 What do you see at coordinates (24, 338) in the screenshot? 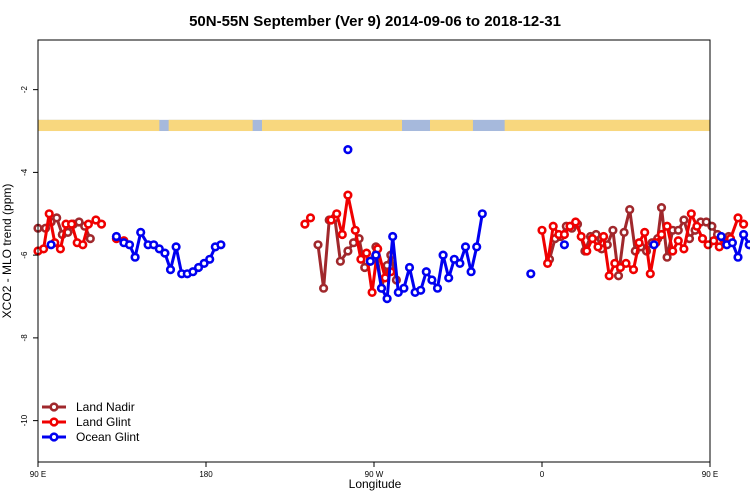
I see `y-tick-label: -8` at bounding box center [24, 338].